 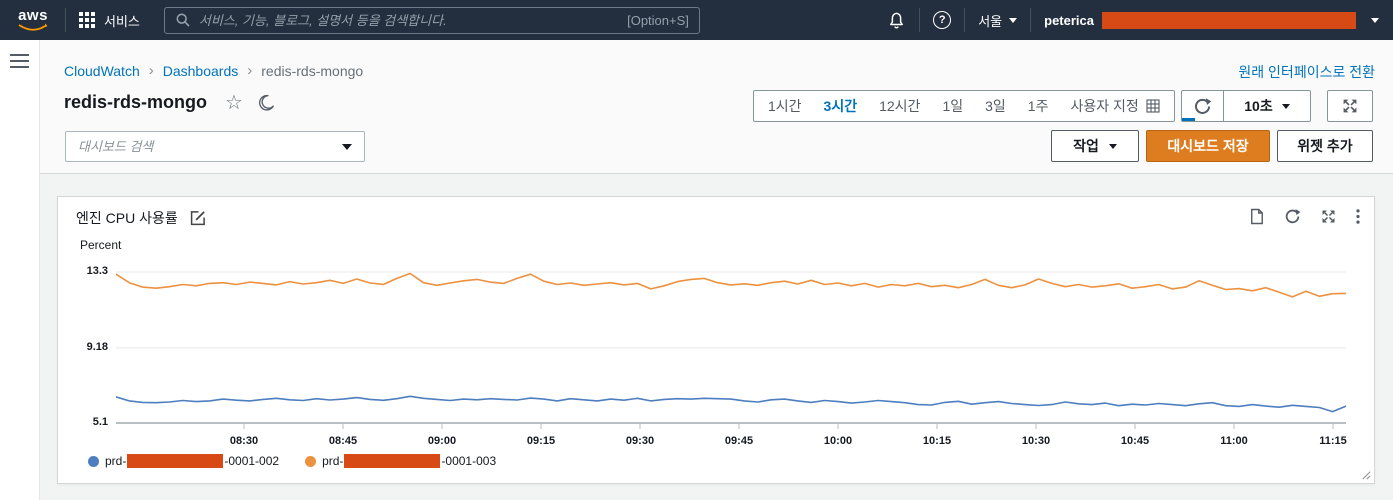 I want to click on services-grid-icon, so click(x=87, y=20).